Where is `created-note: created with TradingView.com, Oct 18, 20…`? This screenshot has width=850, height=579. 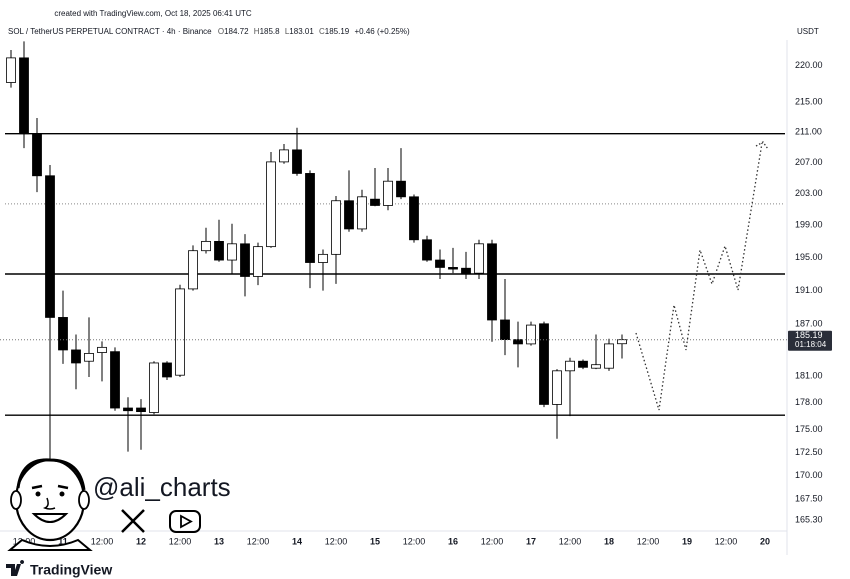
created-note: created with TradingView.com, Oct 18, 20… is located at coordinates (153, 13).